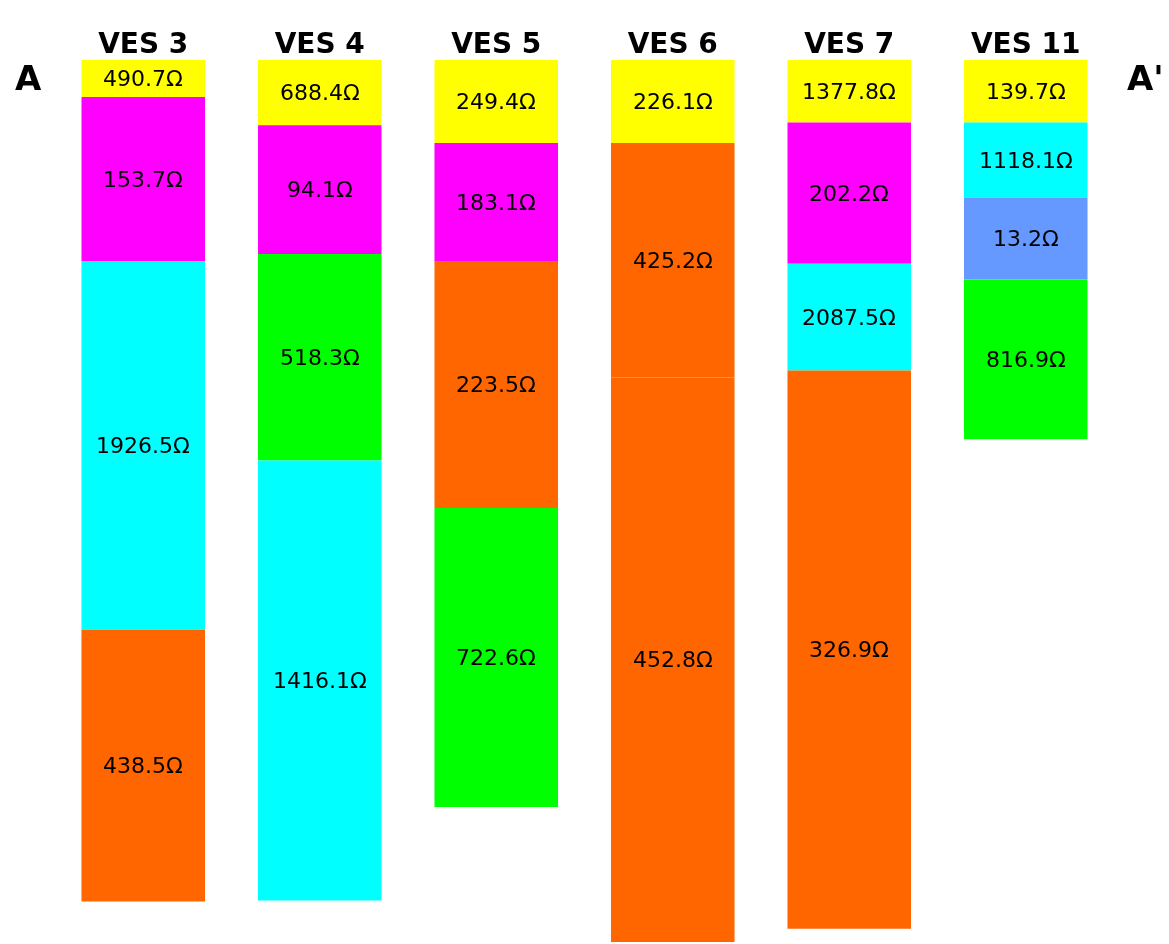 The width and height of the screenshot is (1169, 944). I want to click on x-tick-label: VES 3, so click(143, 44).